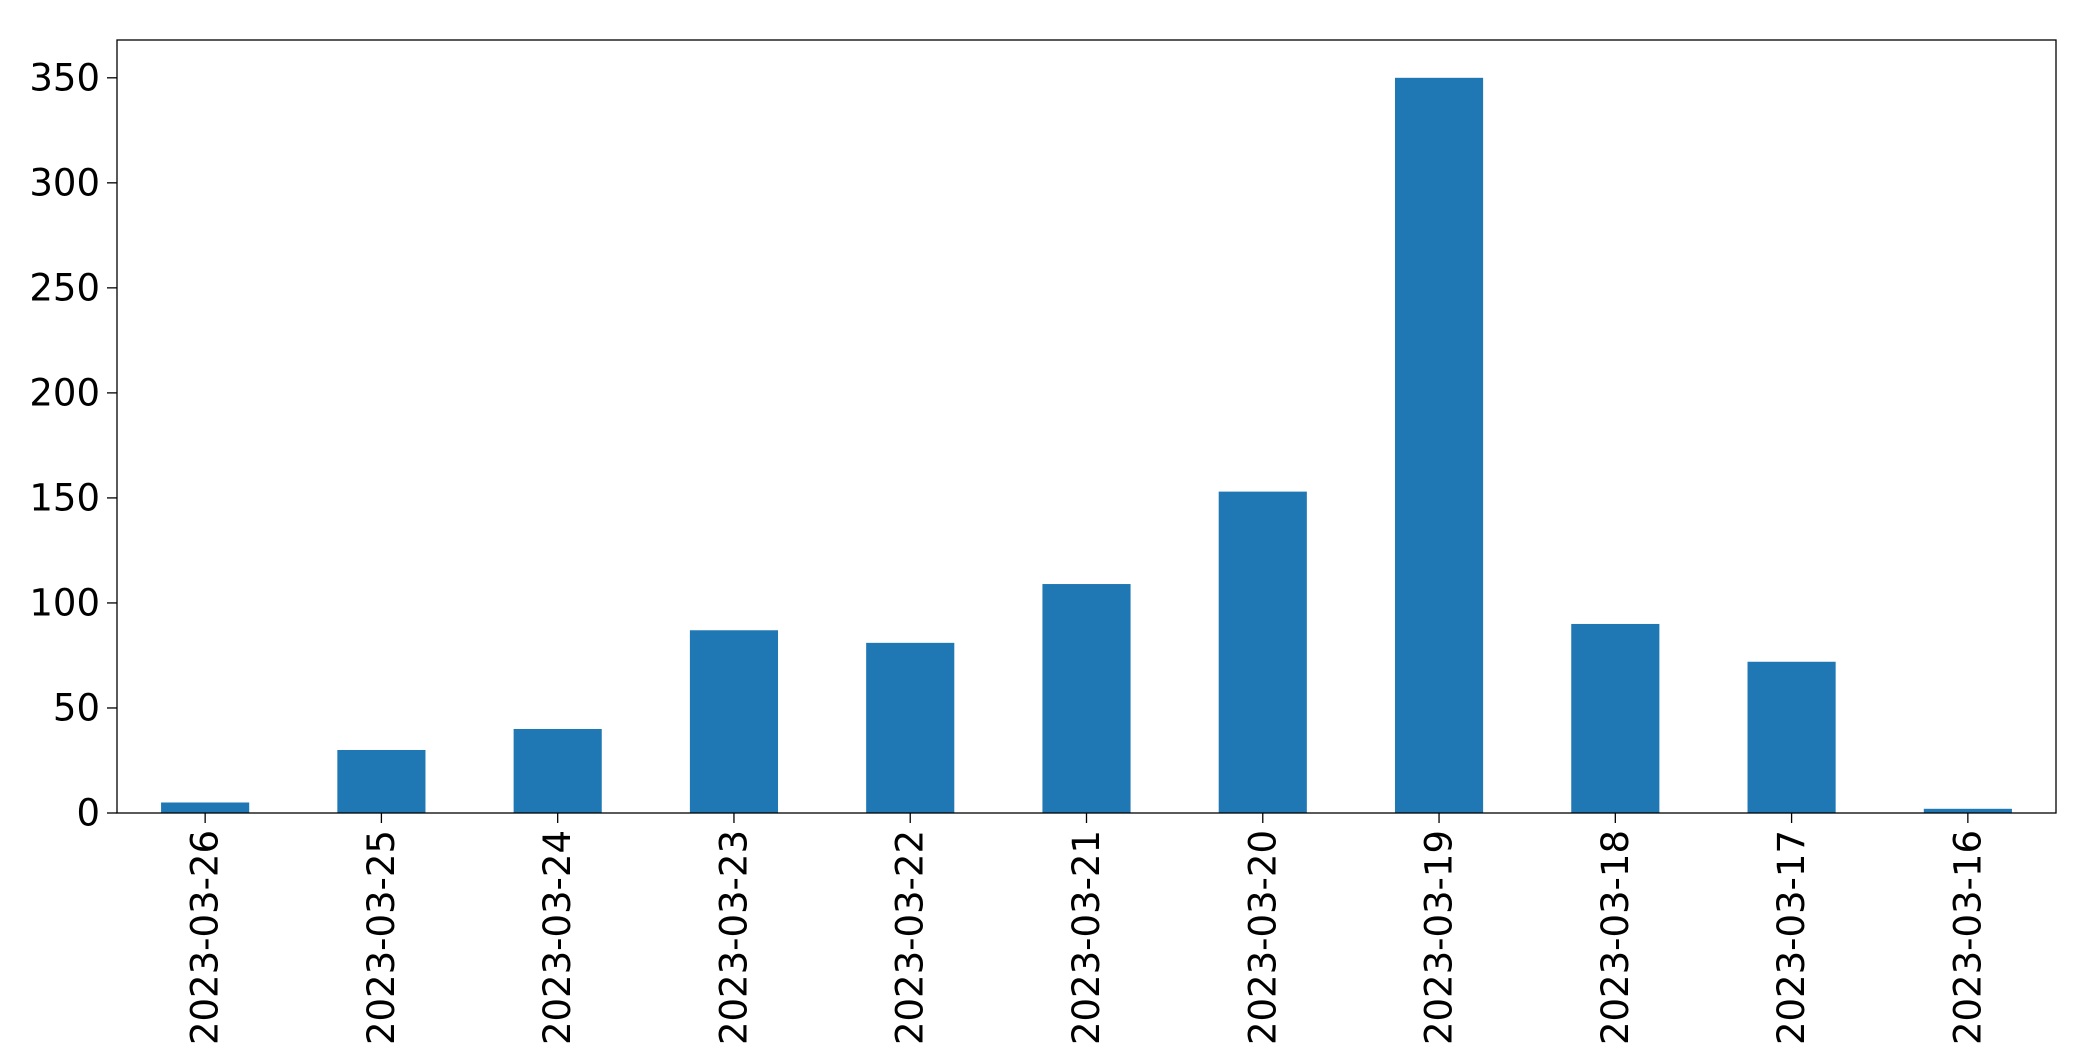  Describe the element at coordinates (910, 937) in the screenshot. I see `x-tick-label: 2023-03-22` at that location.